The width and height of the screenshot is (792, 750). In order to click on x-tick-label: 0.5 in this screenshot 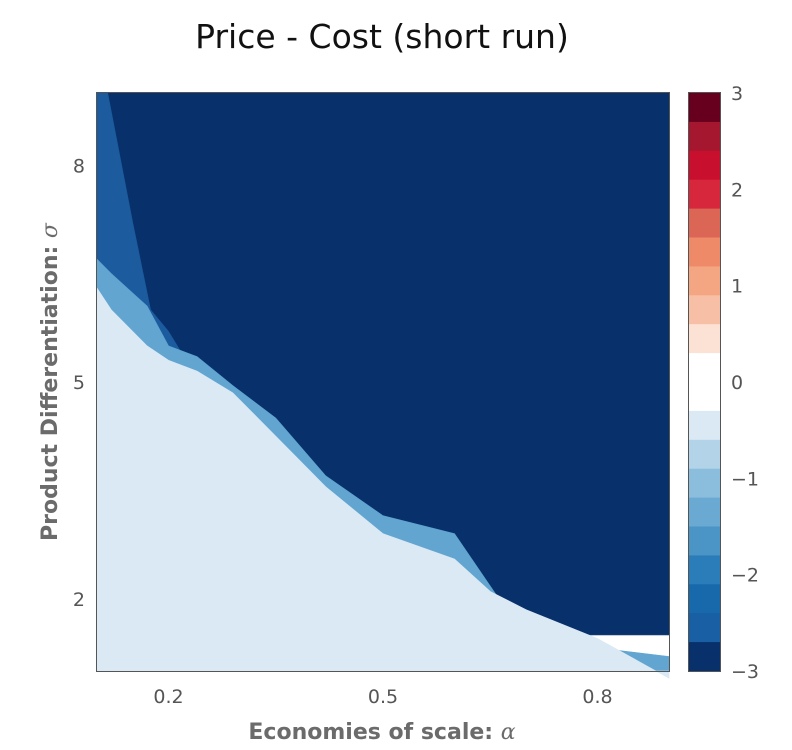, I will do `click(383, 697)`.